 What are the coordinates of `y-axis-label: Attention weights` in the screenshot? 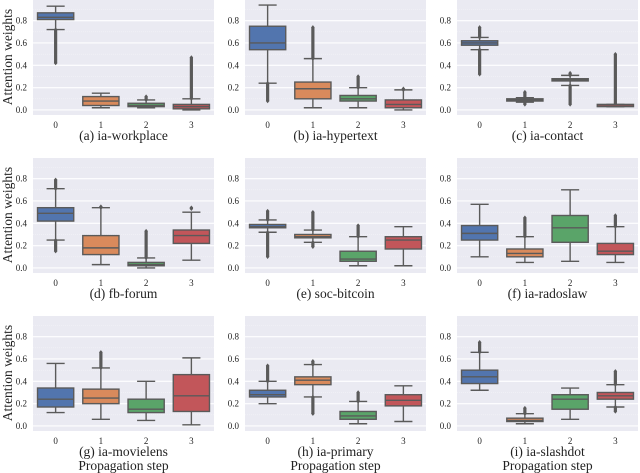 It's located at (7, 373).